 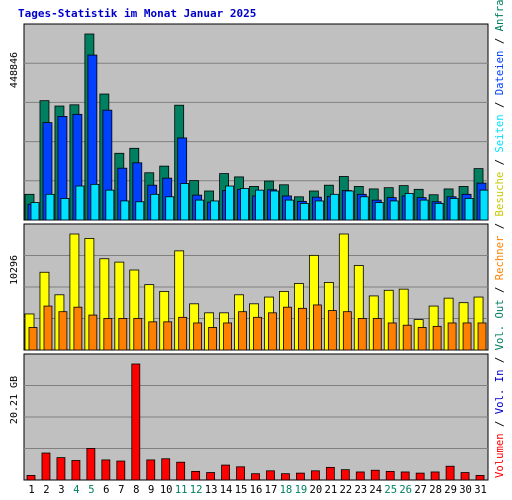 I want to click on x-tick-label-day-22: 22, so click(x=345, y=490).